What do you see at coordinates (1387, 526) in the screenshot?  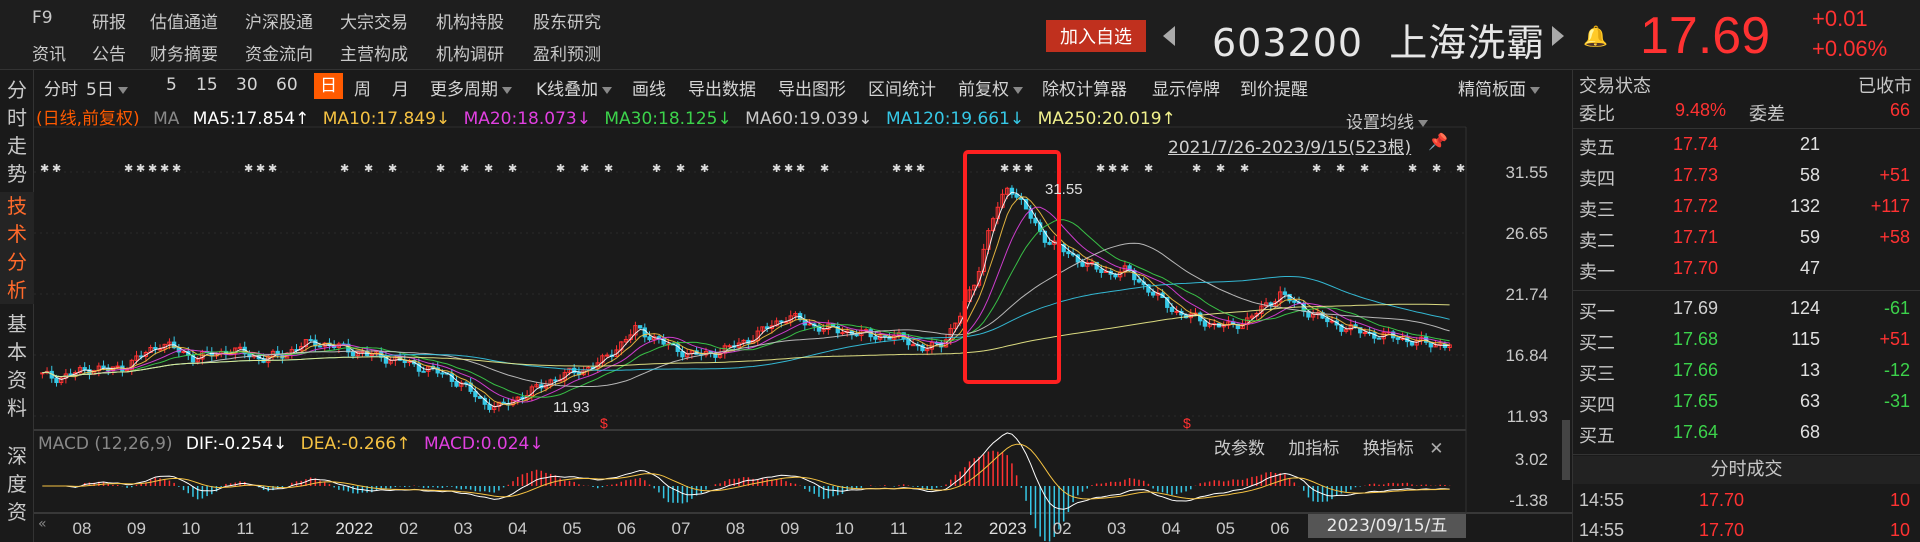 I see `cursor-date: 2023/09/15/五` at bounding box center [1387, 526].